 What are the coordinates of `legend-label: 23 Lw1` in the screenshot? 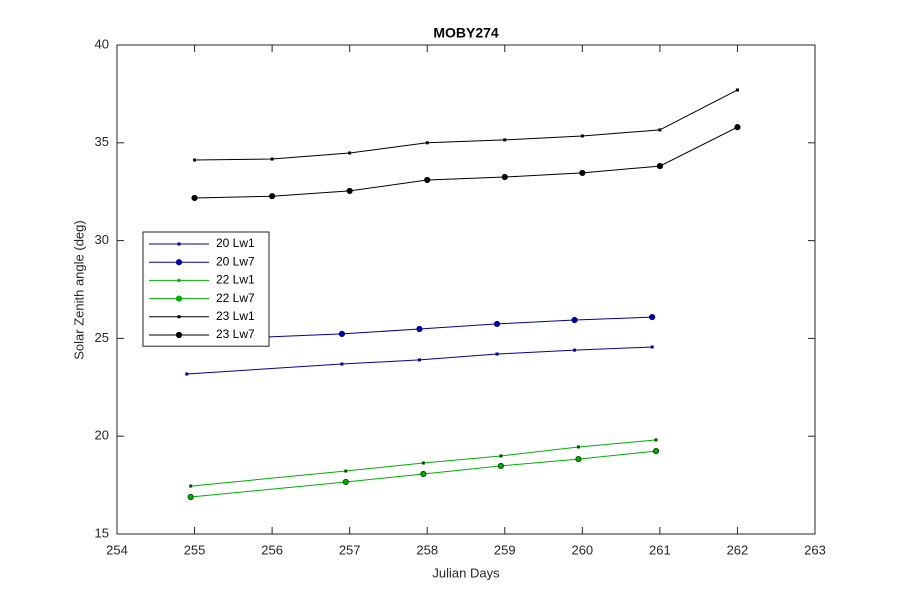 It's located at (235, 316).